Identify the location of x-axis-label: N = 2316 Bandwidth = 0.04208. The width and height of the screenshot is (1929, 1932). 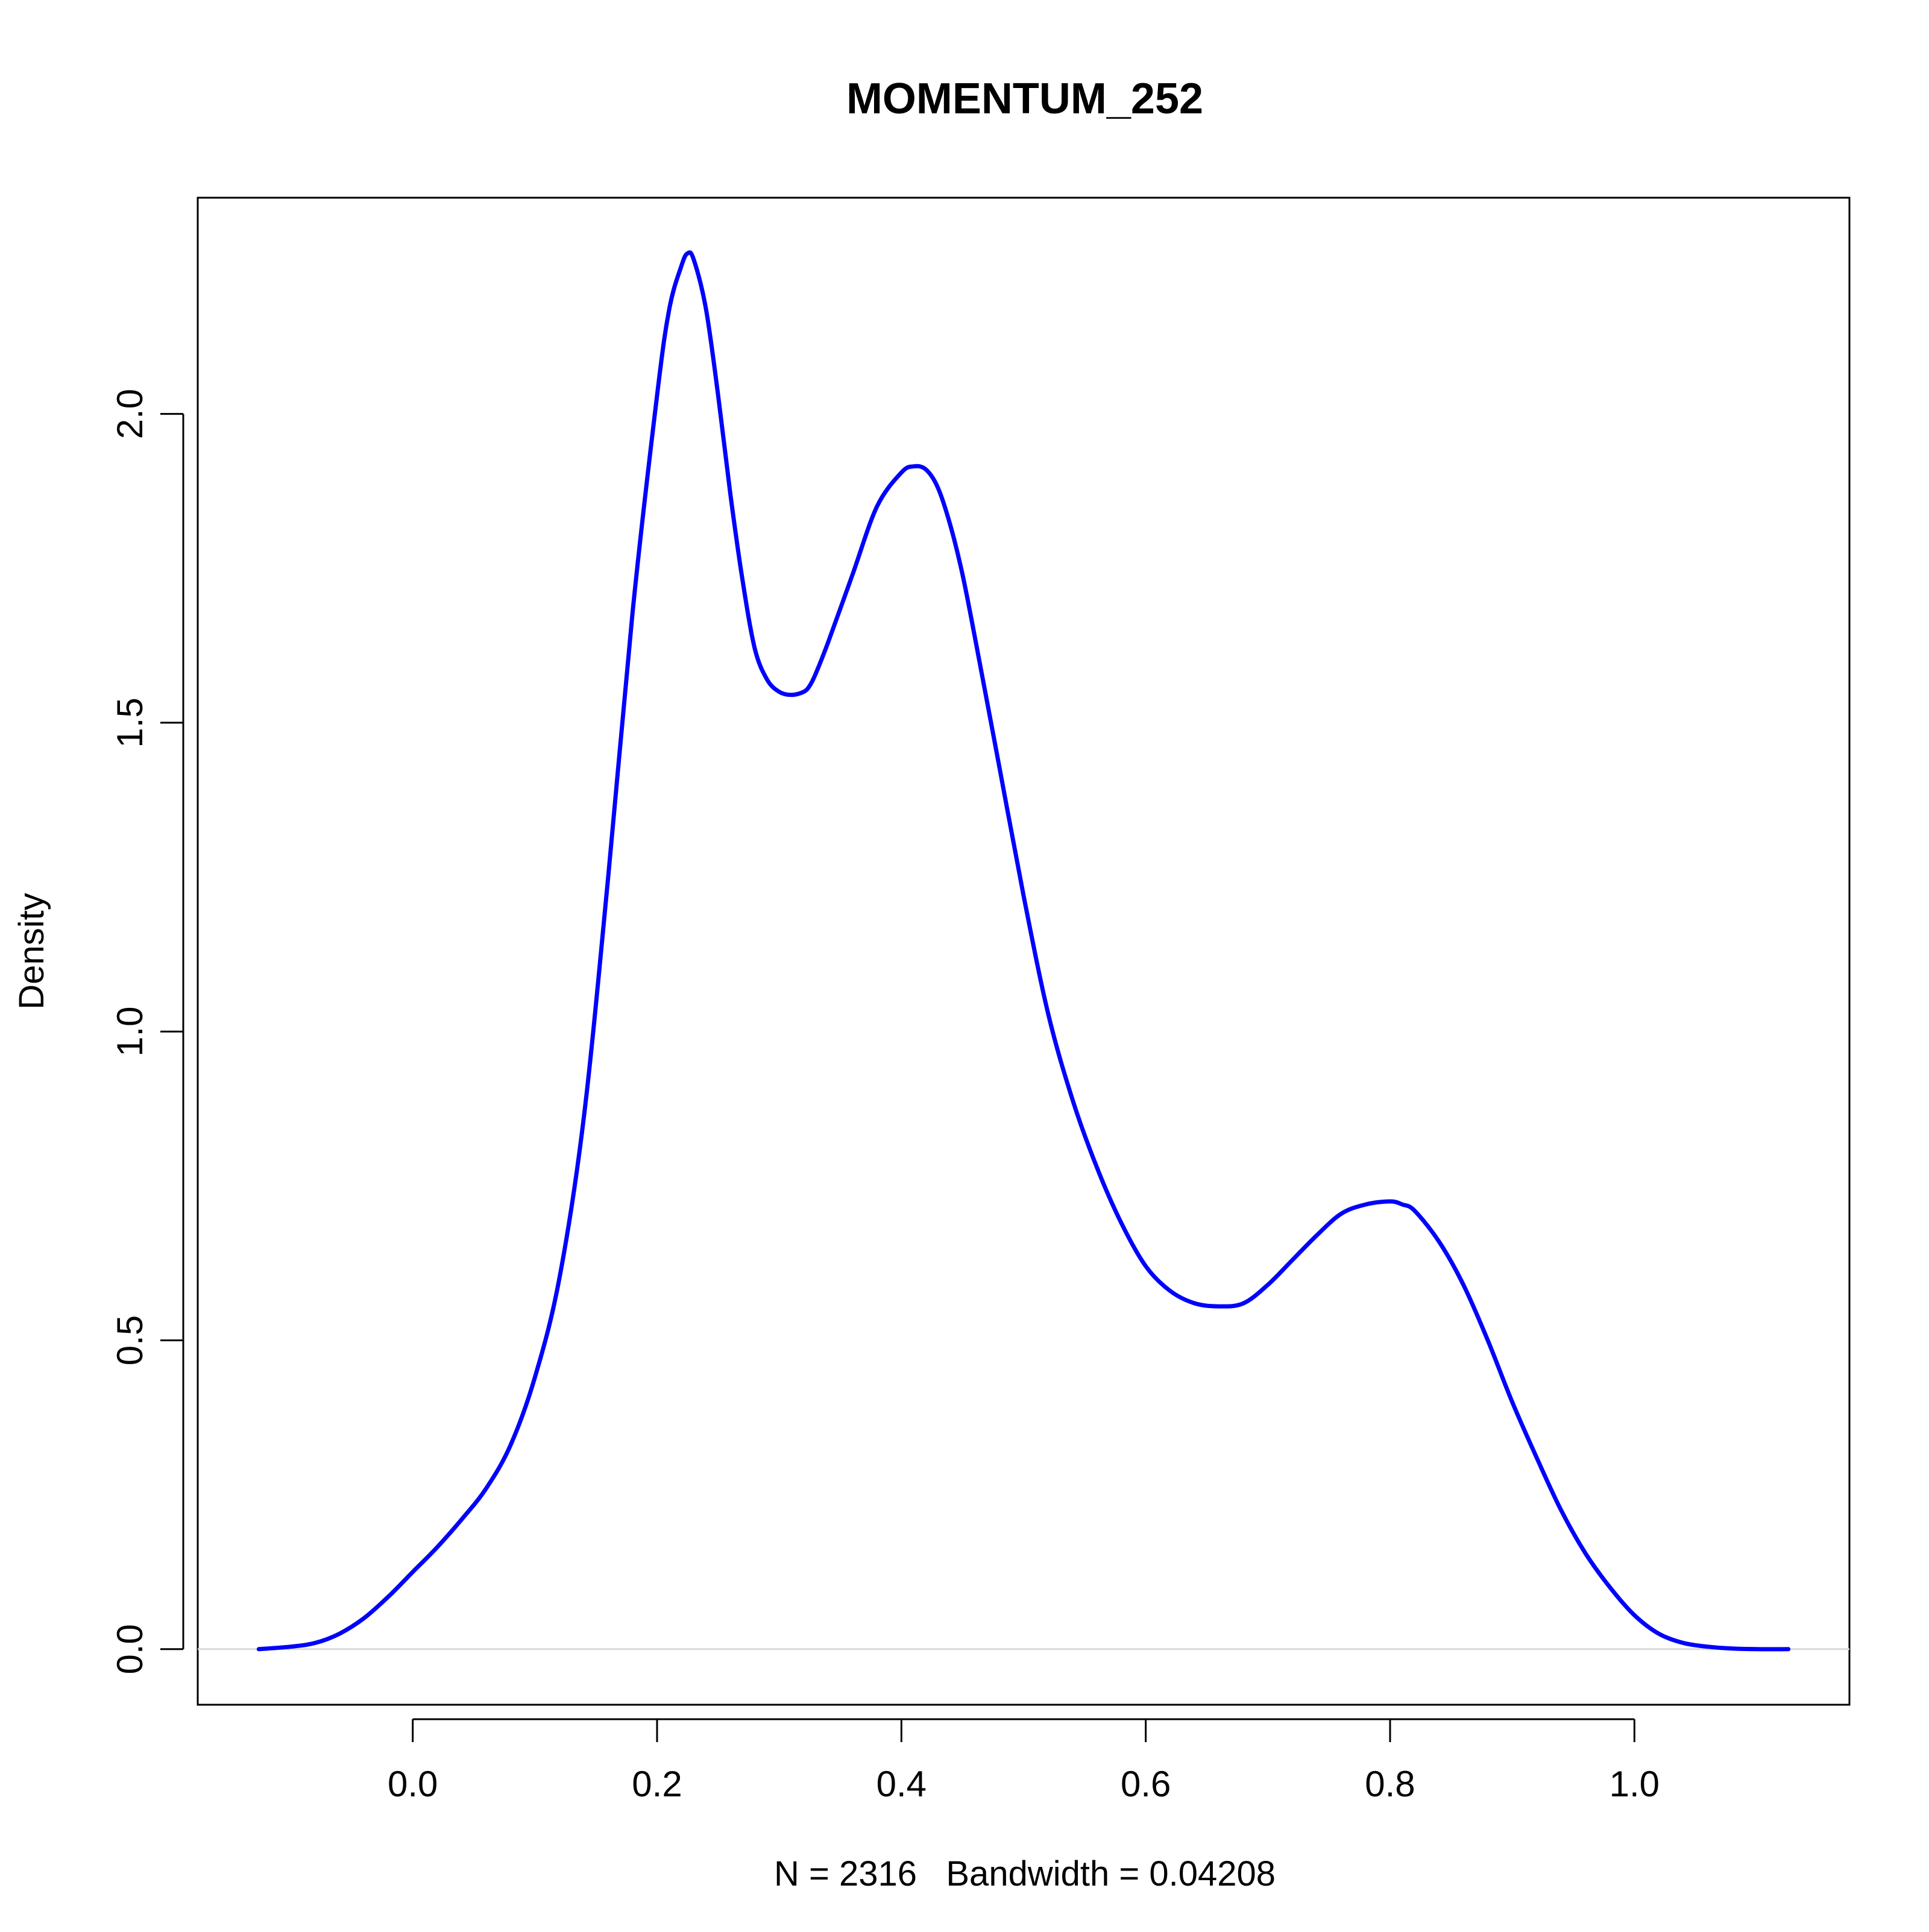
(1025, 1873).